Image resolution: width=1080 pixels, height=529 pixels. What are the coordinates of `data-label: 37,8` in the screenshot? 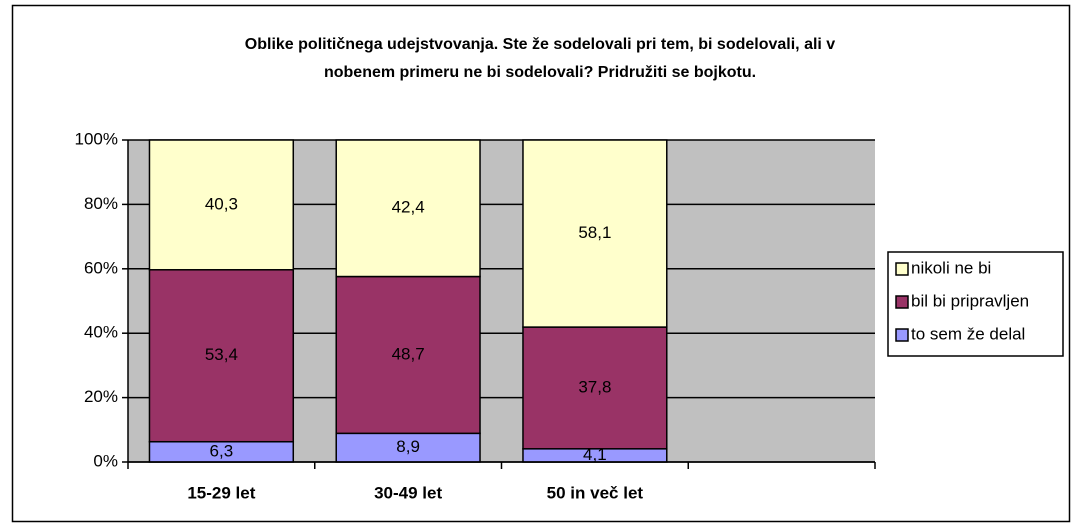 It's located at (594, 386).